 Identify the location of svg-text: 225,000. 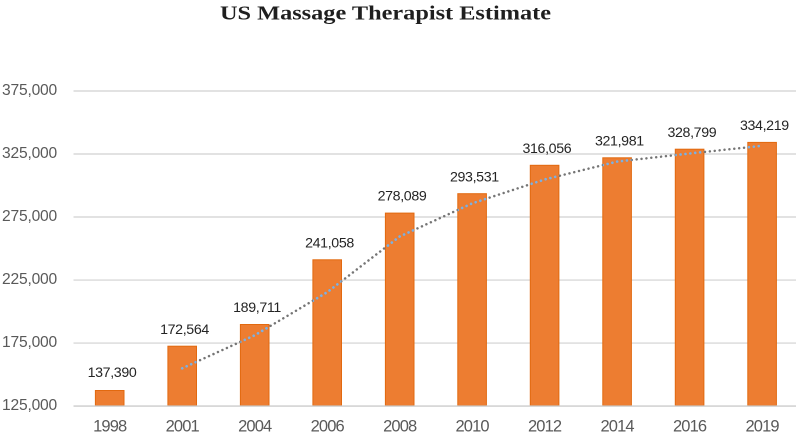
(29, 279).